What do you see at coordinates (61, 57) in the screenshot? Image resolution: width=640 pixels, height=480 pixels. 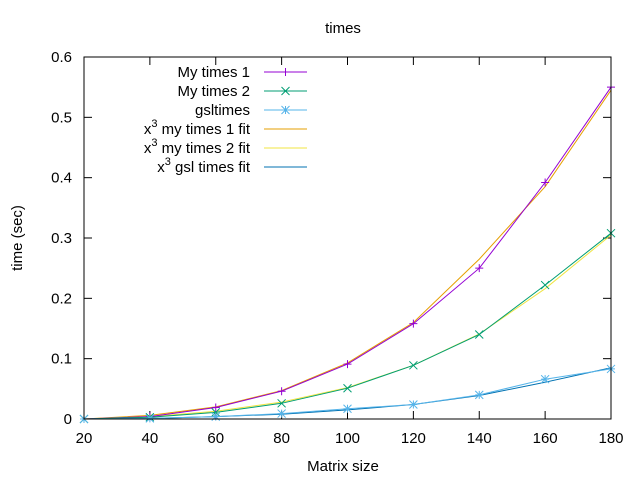 I see `y-tick-label: 0.6` at bounding box center [61, 57].